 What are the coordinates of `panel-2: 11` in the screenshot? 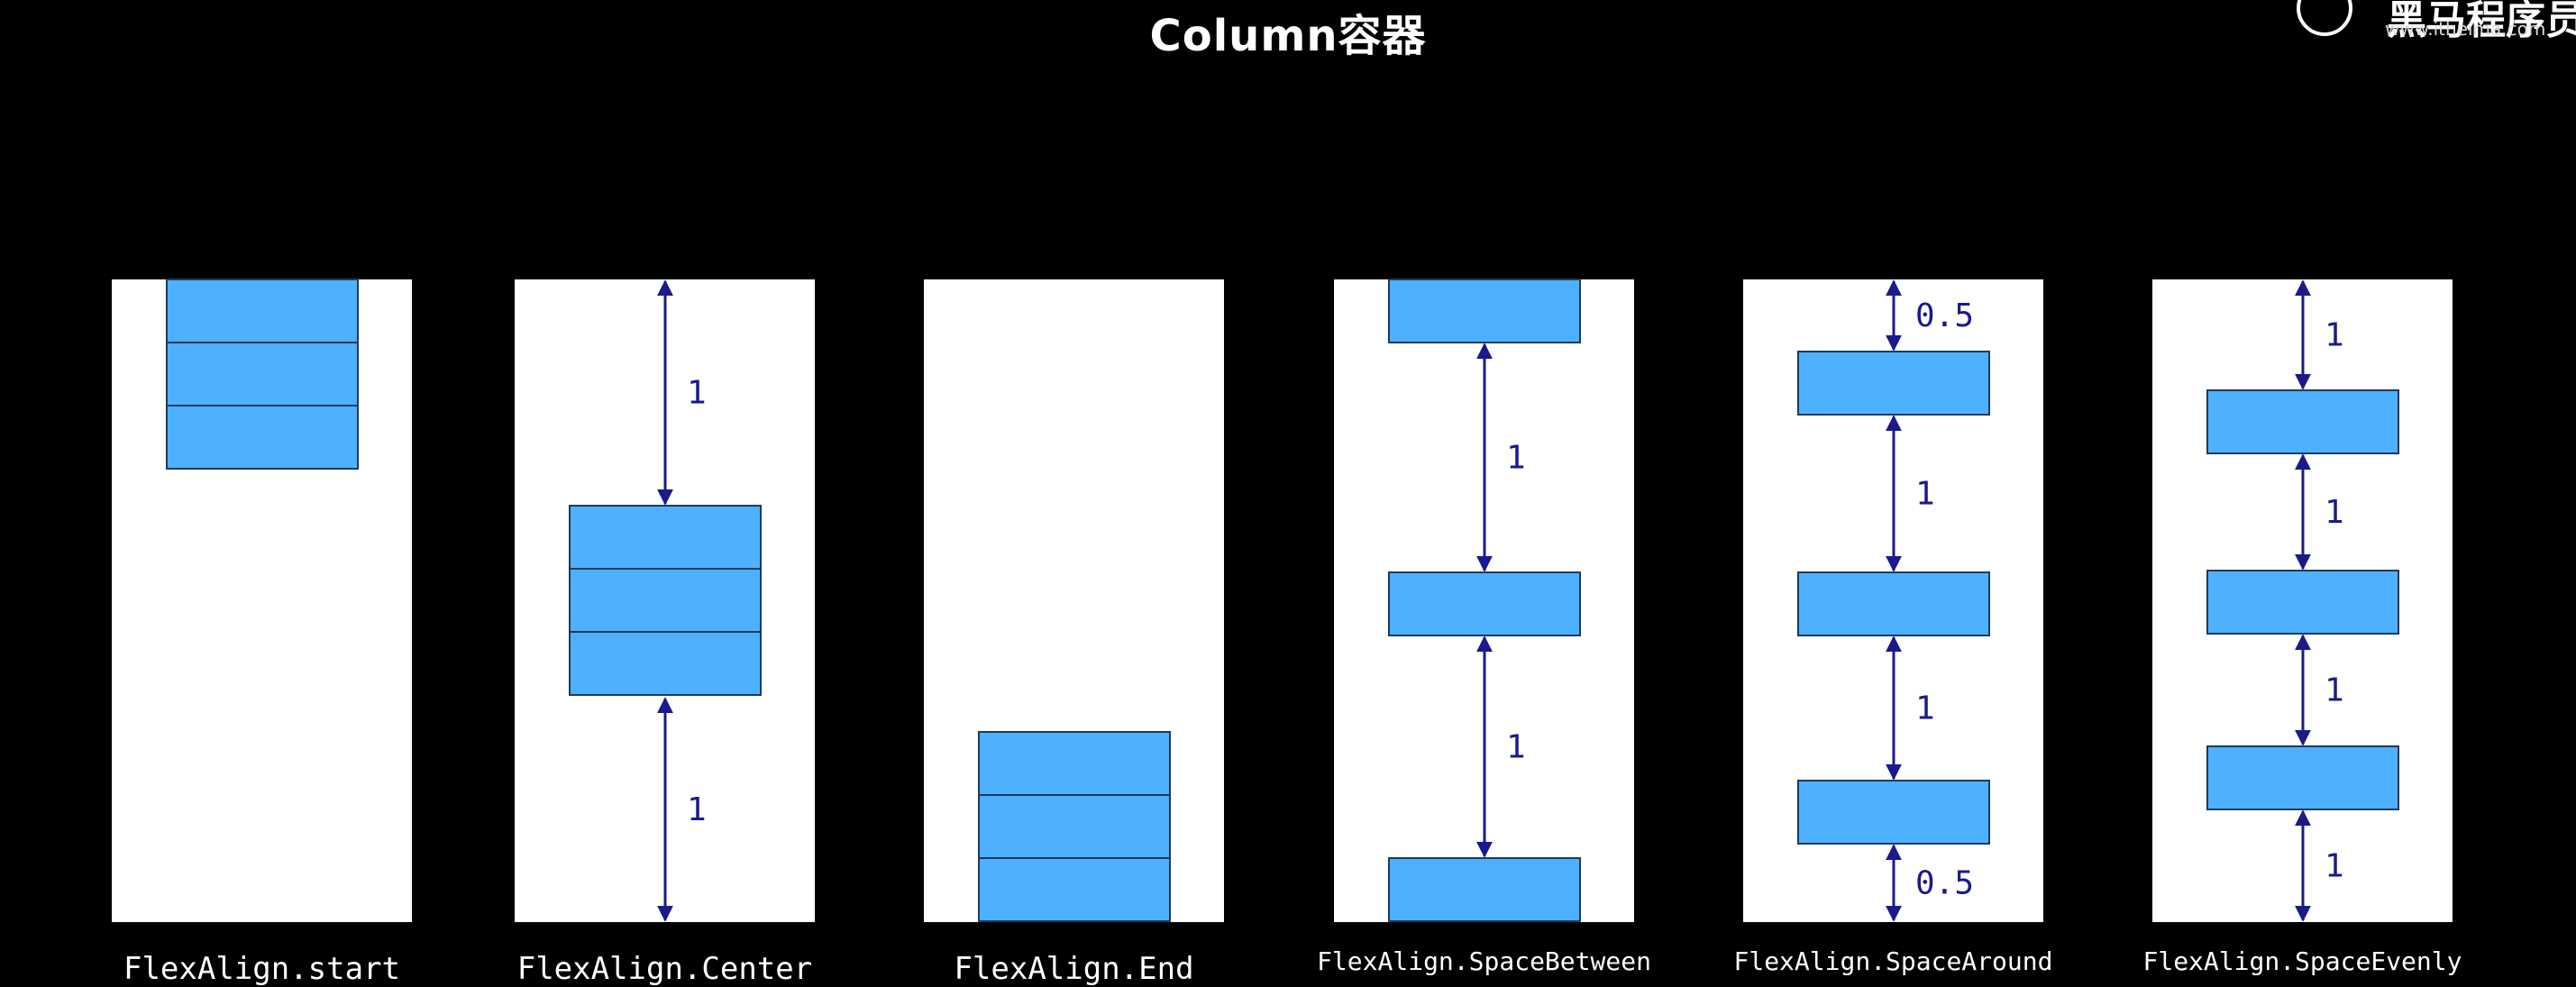 It's located at (665, 600).